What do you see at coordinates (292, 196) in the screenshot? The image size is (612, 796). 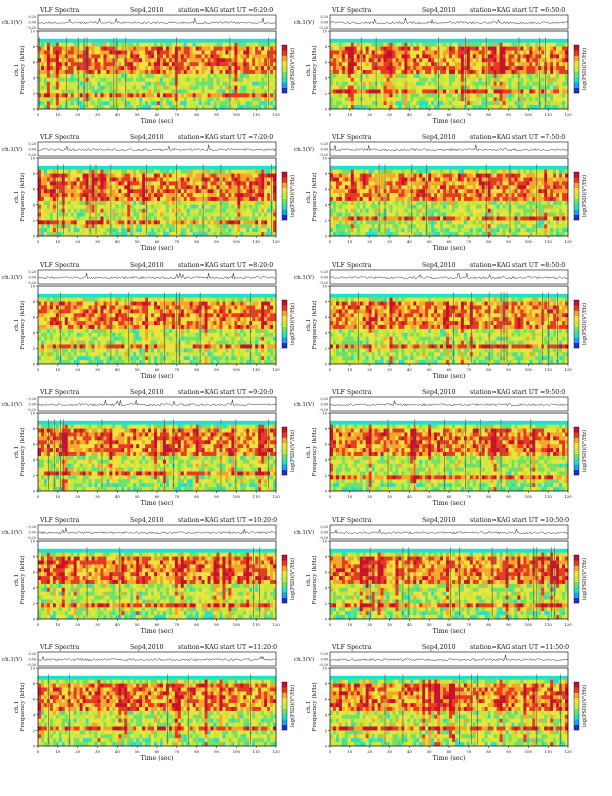 I see `colorbar-label: log(PSD)(V²/Hz)` at bounding box center [292, 196].